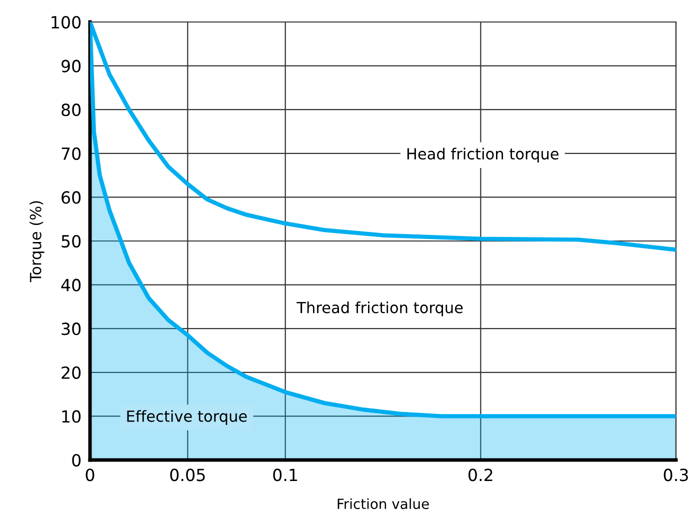  What do you see at coordinates (37, 241) in the screenshot?
I see `y-axis-title: Torque (%)` at bounding box center [37, 241].